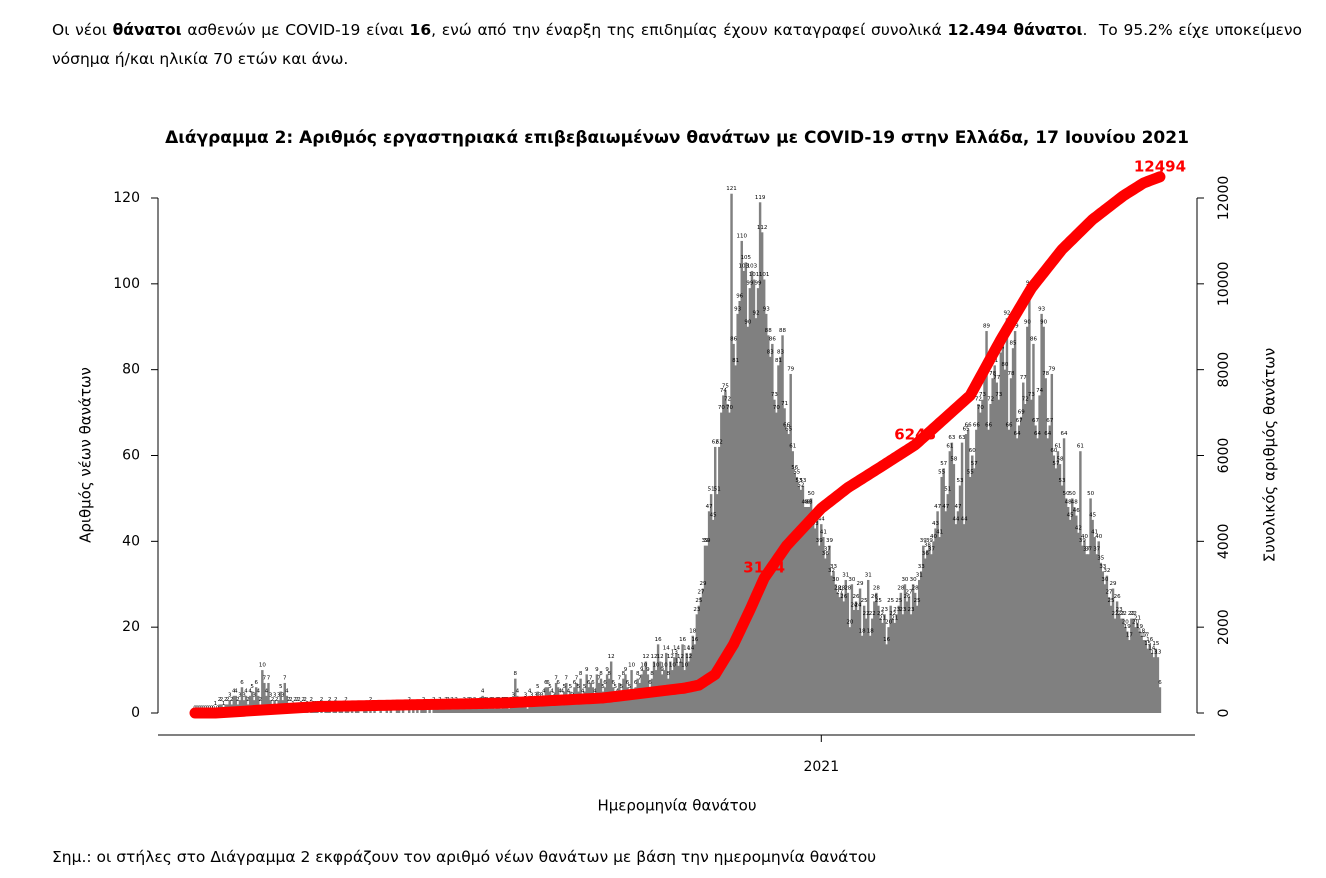 This screenshot has width=1326, height=878. Describe the element at coordinates (1153, 653) in the screenshot. I see `bar-label: 13` at that location.